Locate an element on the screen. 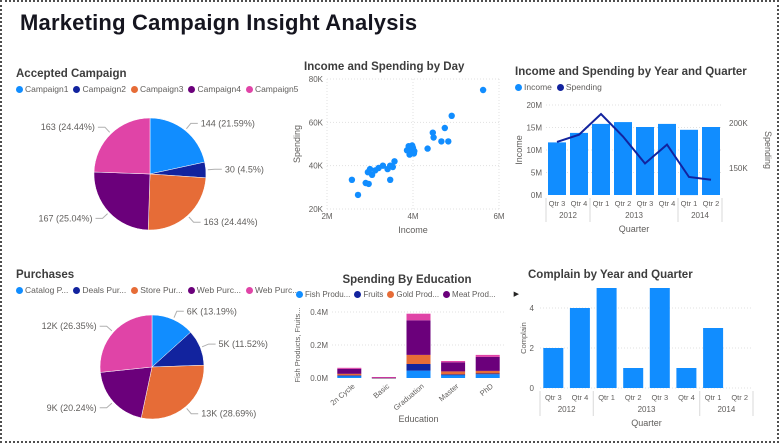 The image size is (779, 443). y-axis-title: Complain is located at coordinates (524, 338).